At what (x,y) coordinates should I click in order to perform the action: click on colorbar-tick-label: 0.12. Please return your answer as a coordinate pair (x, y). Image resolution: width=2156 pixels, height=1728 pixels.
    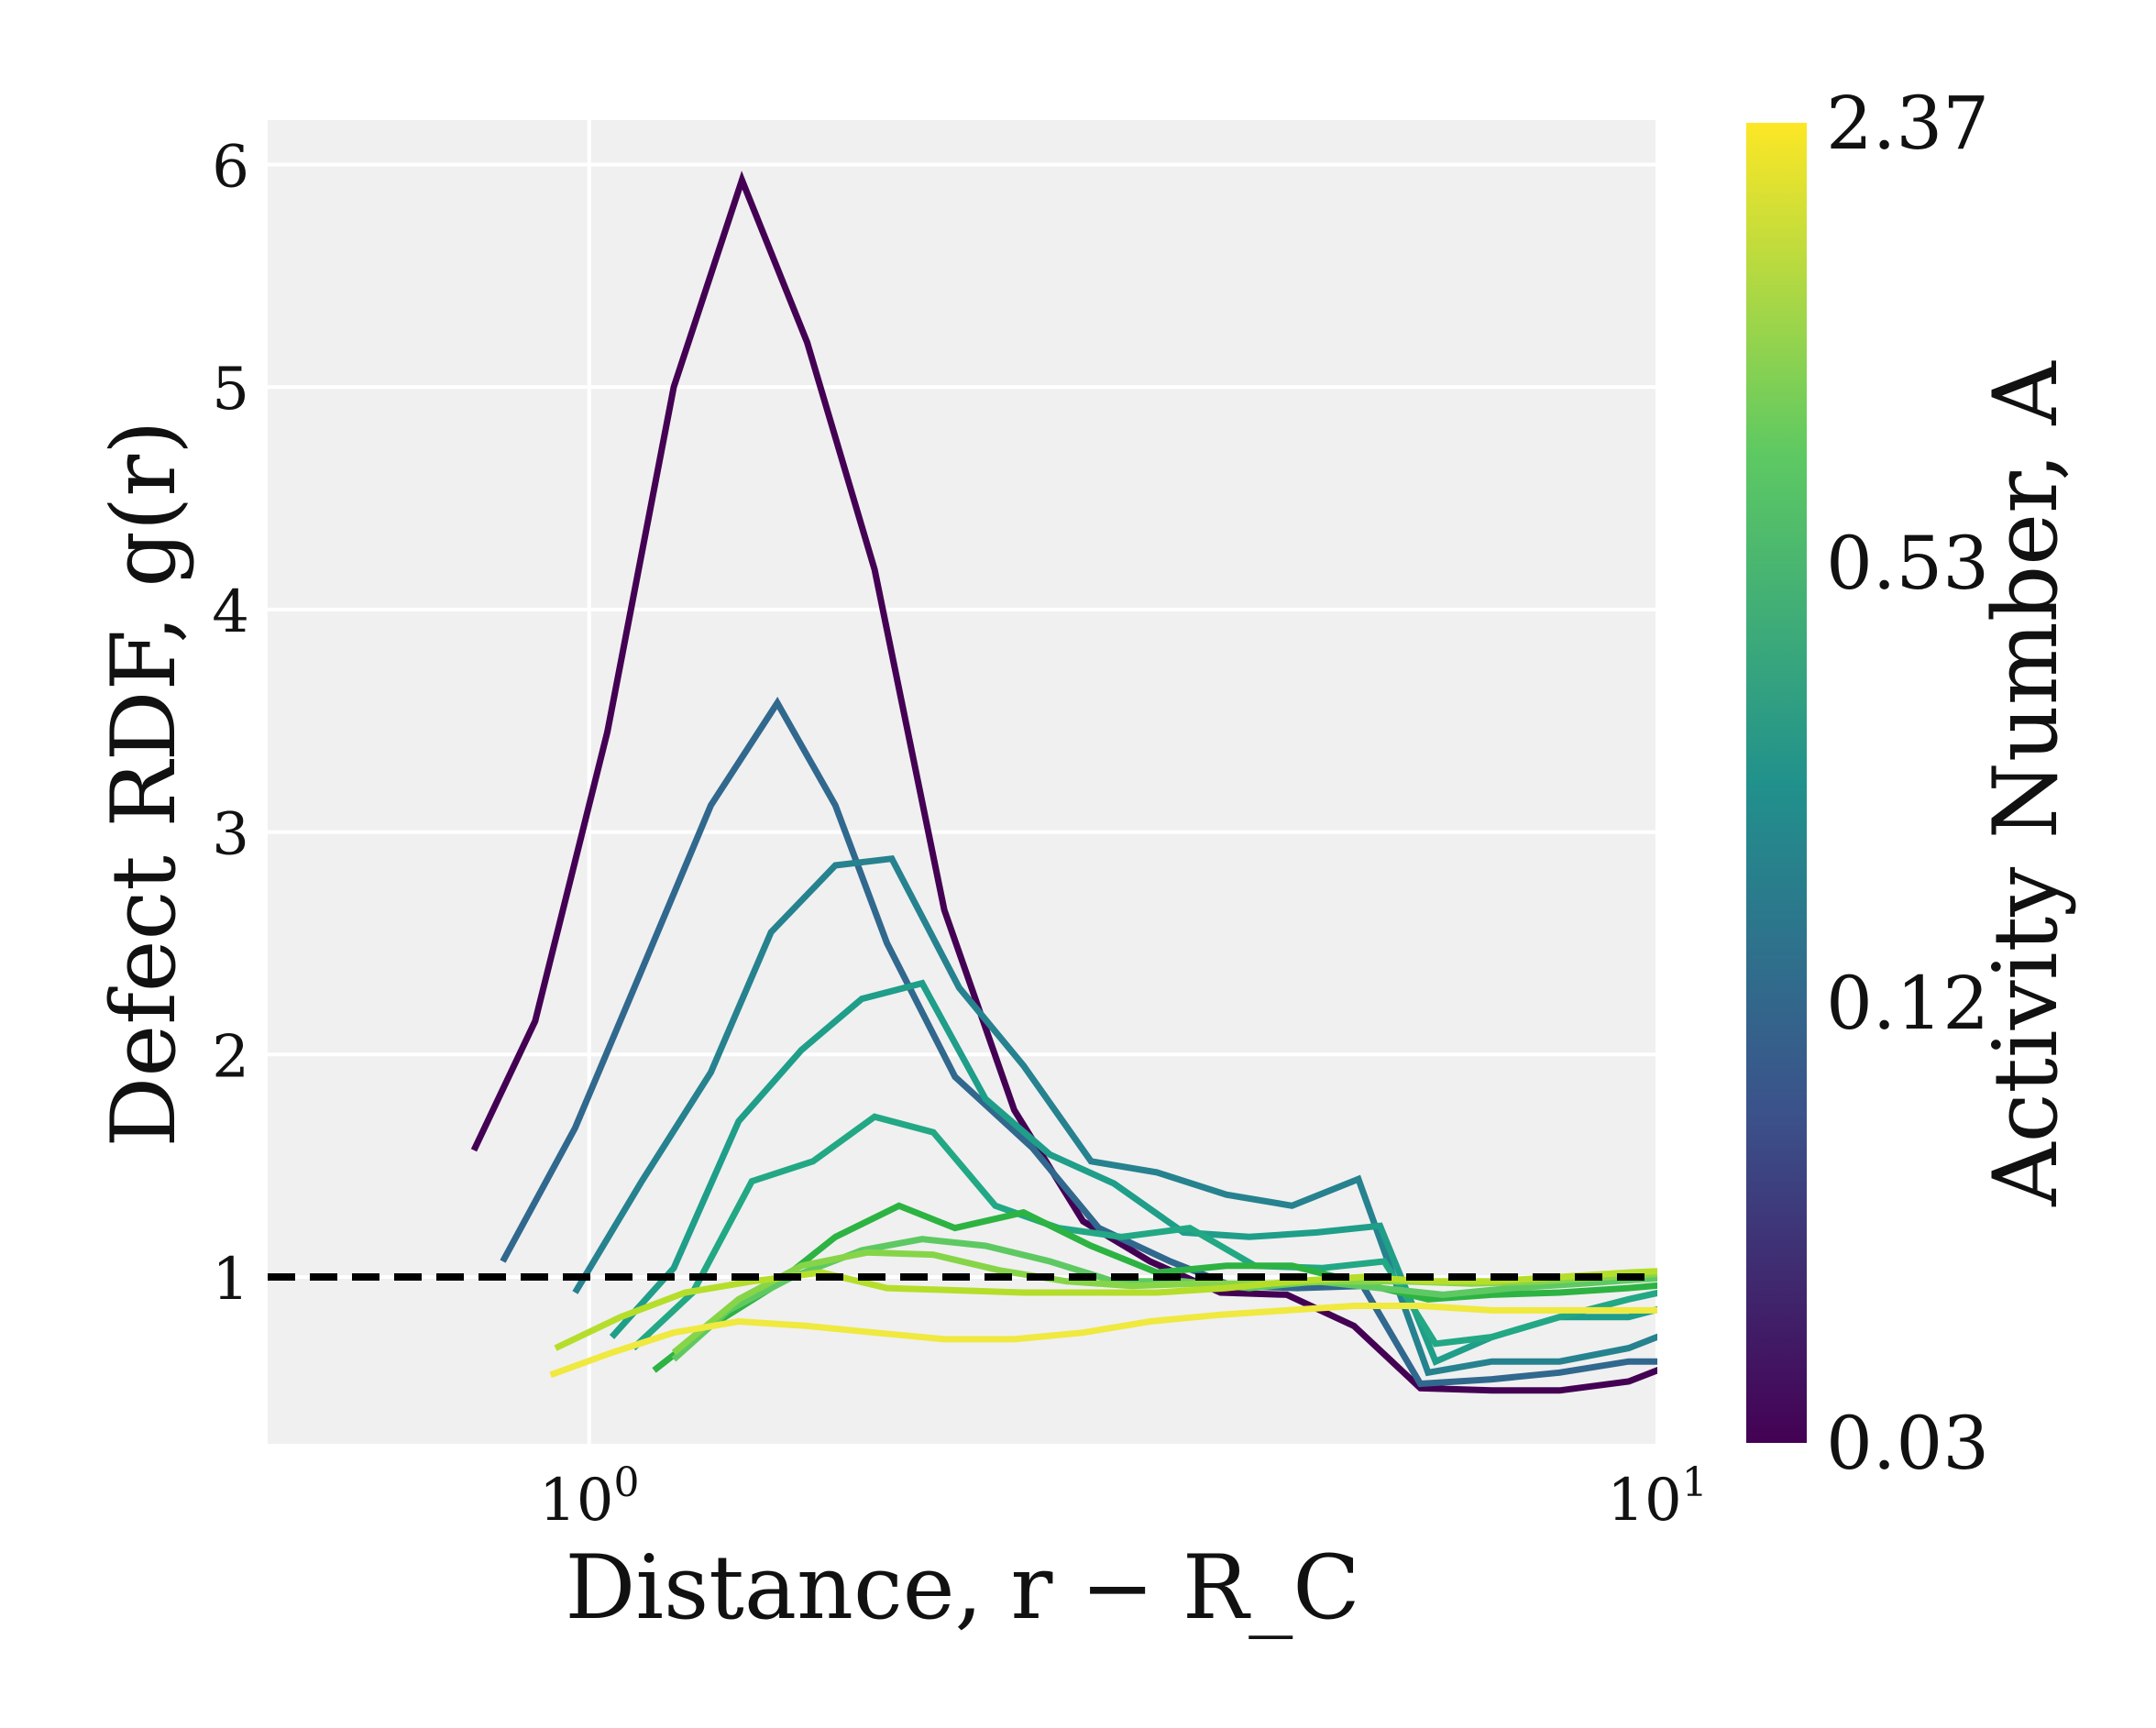
    Looking at the image, I should click on (1907, 1003).